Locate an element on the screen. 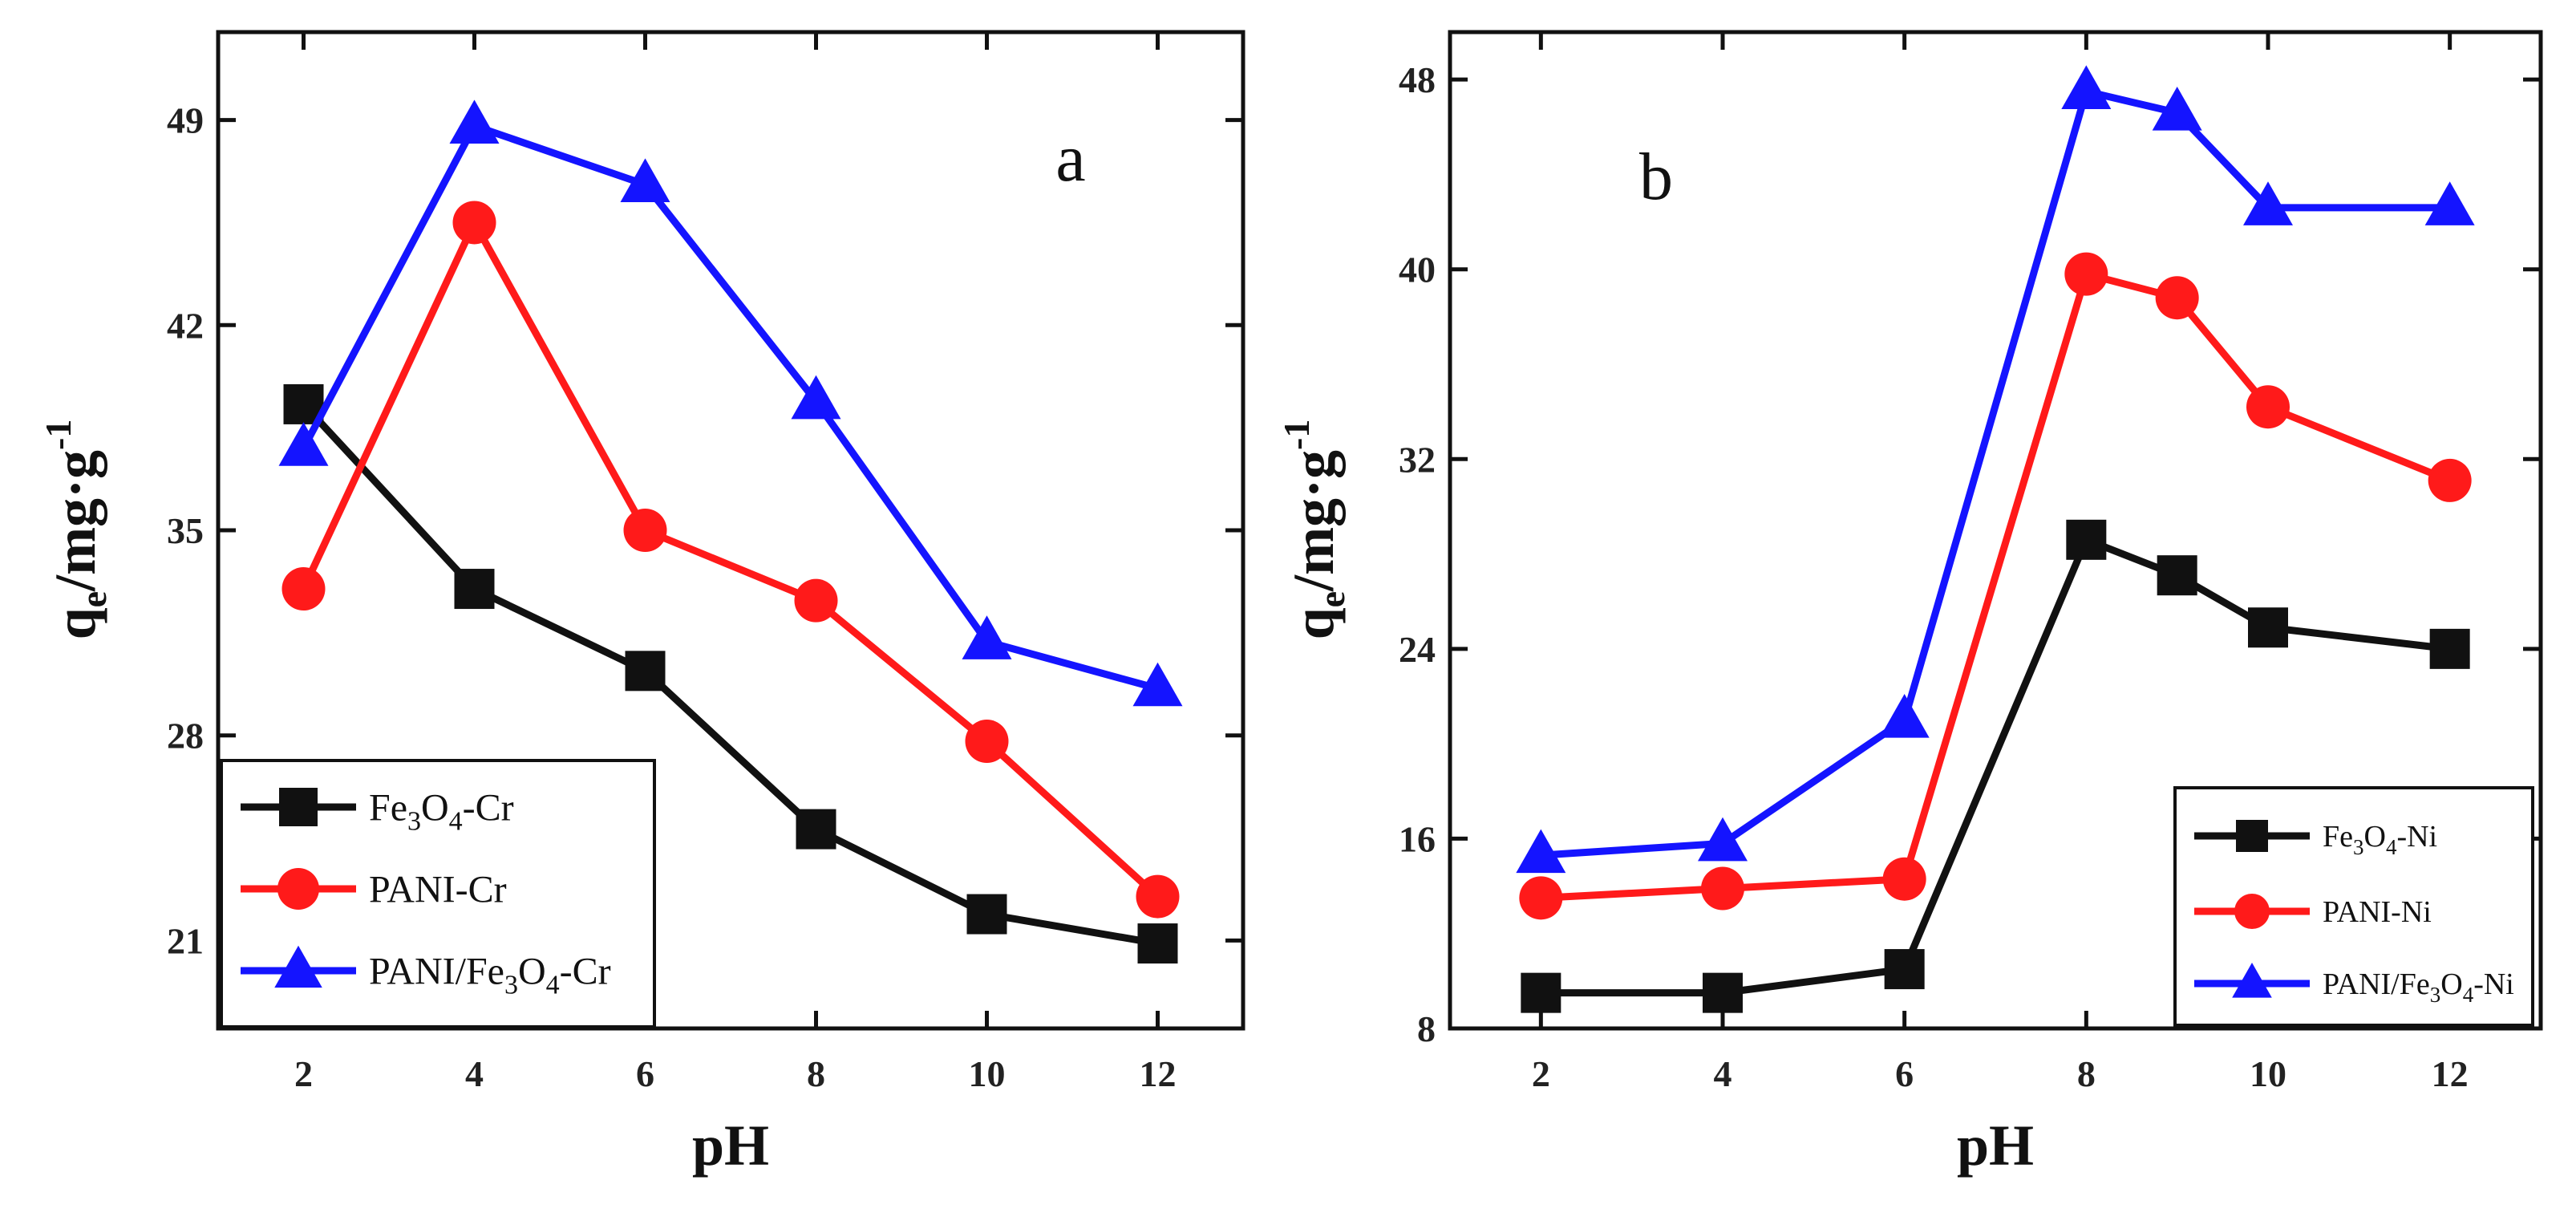  legend-label: Fe3O4-Ni is located at coordinates (2380, 839).